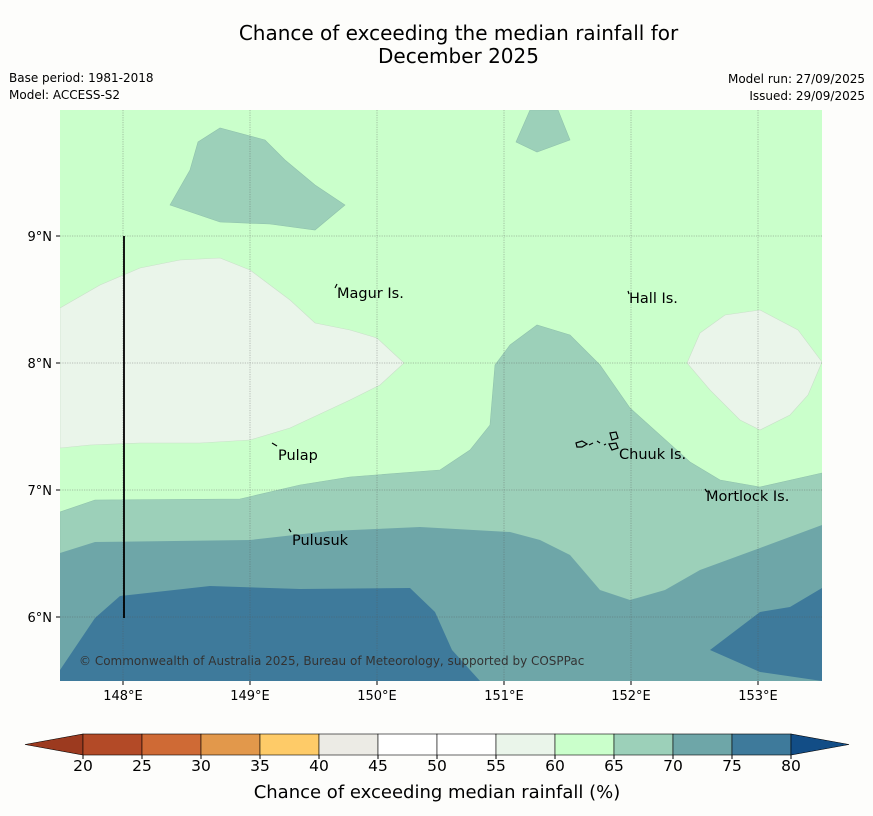 This screenshot has width=873, height=816. What do you see at coordinates (40, 364) in the screenshot?
I see `lat-tick-label: 8°N` at bounding box center [40, 364].